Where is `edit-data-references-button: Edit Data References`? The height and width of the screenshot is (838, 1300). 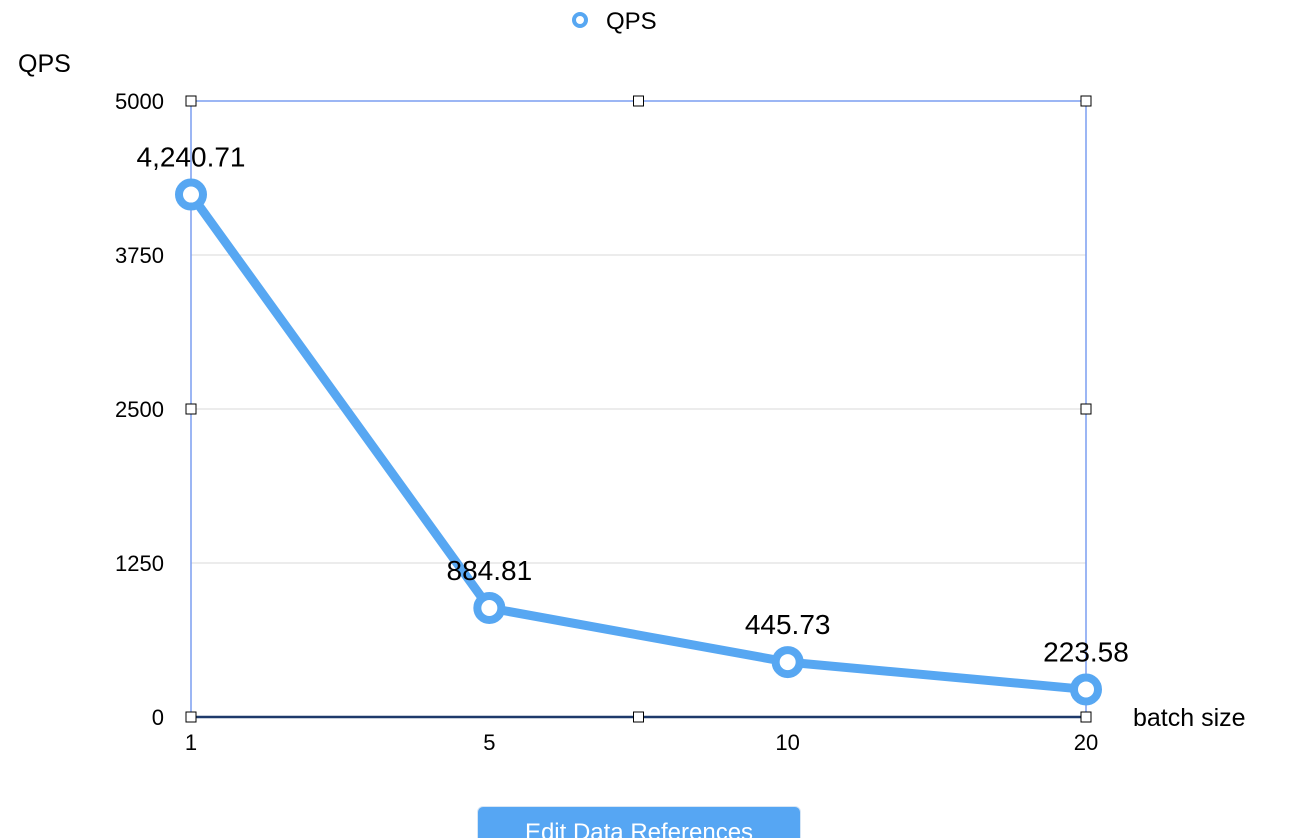
edit-data-references-button: Edit Data References is located at coordinates (639, 822).